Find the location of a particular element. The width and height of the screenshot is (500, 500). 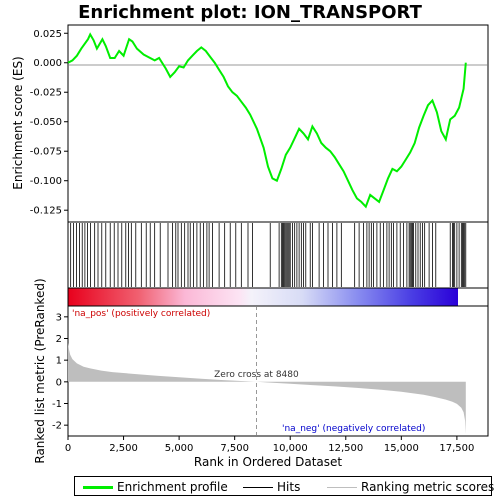

ranking-metric-area is located at coordinates (267, 388).